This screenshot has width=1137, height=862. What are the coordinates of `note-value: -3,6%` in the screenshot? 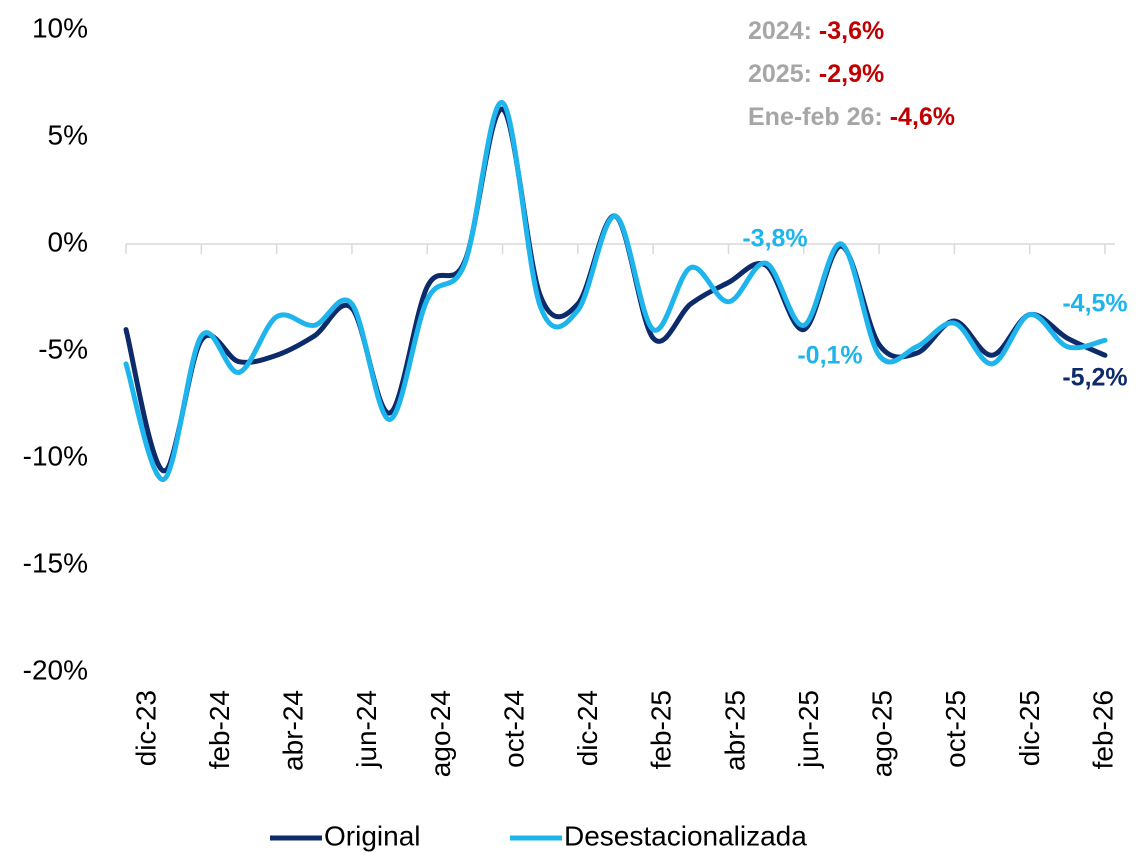 It's located at (851, 31).